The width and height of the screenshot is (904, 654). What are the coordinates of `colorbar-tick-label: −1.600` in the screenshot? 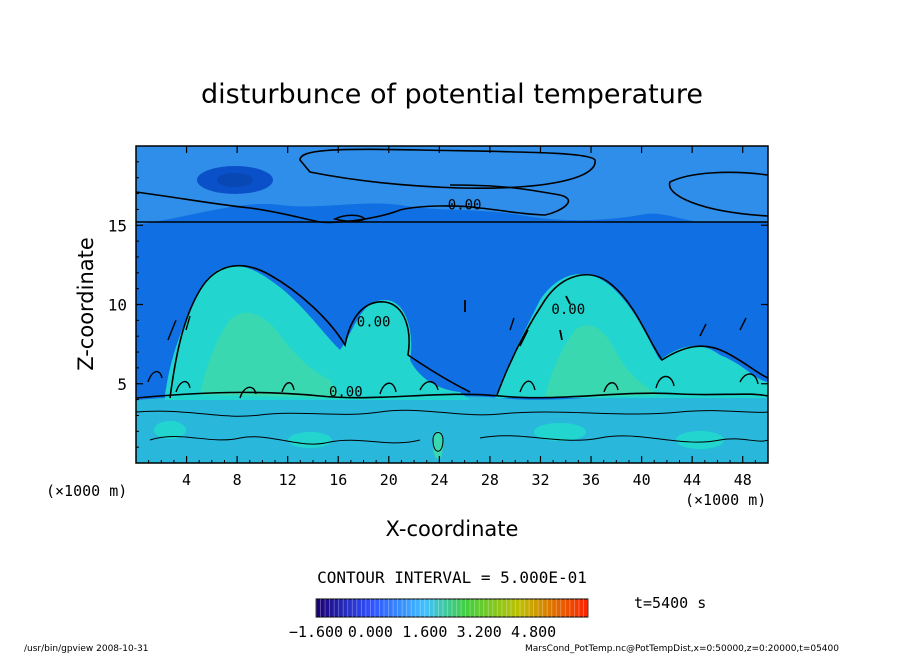 It's located at (316, 632).